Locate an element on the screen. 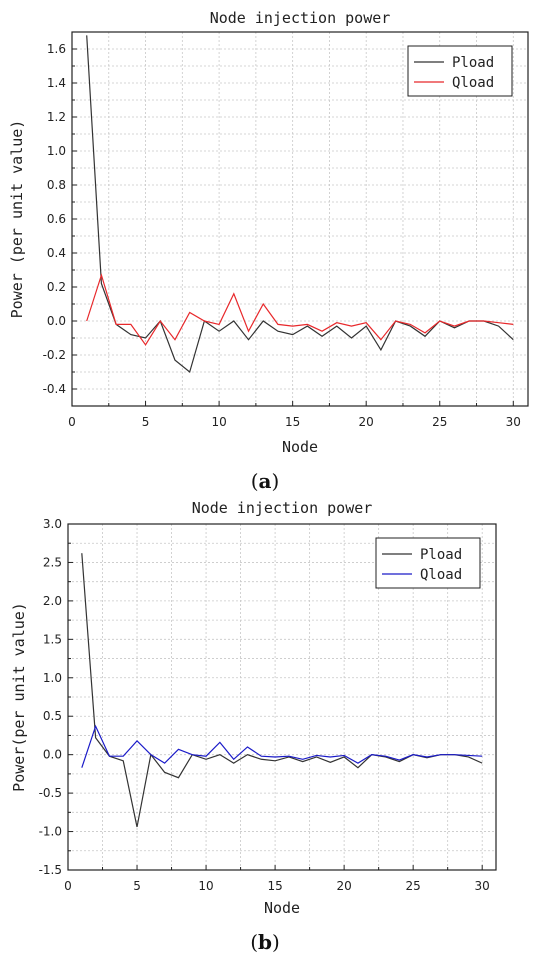  panel-letter: b is located at coordinates (265, 942).